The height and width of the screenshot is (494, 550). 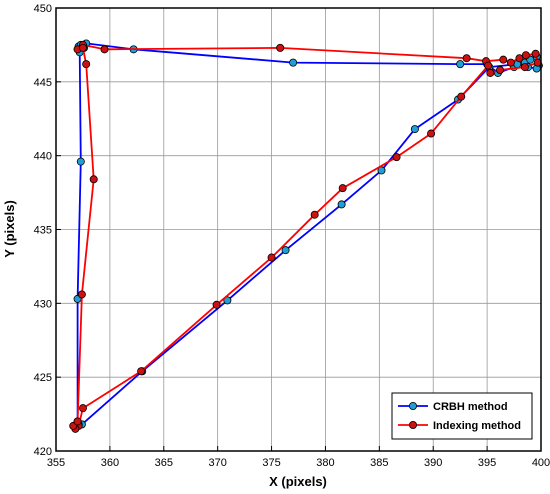 I want to click on y-tick-label: 425, so click(x=43, y=378).